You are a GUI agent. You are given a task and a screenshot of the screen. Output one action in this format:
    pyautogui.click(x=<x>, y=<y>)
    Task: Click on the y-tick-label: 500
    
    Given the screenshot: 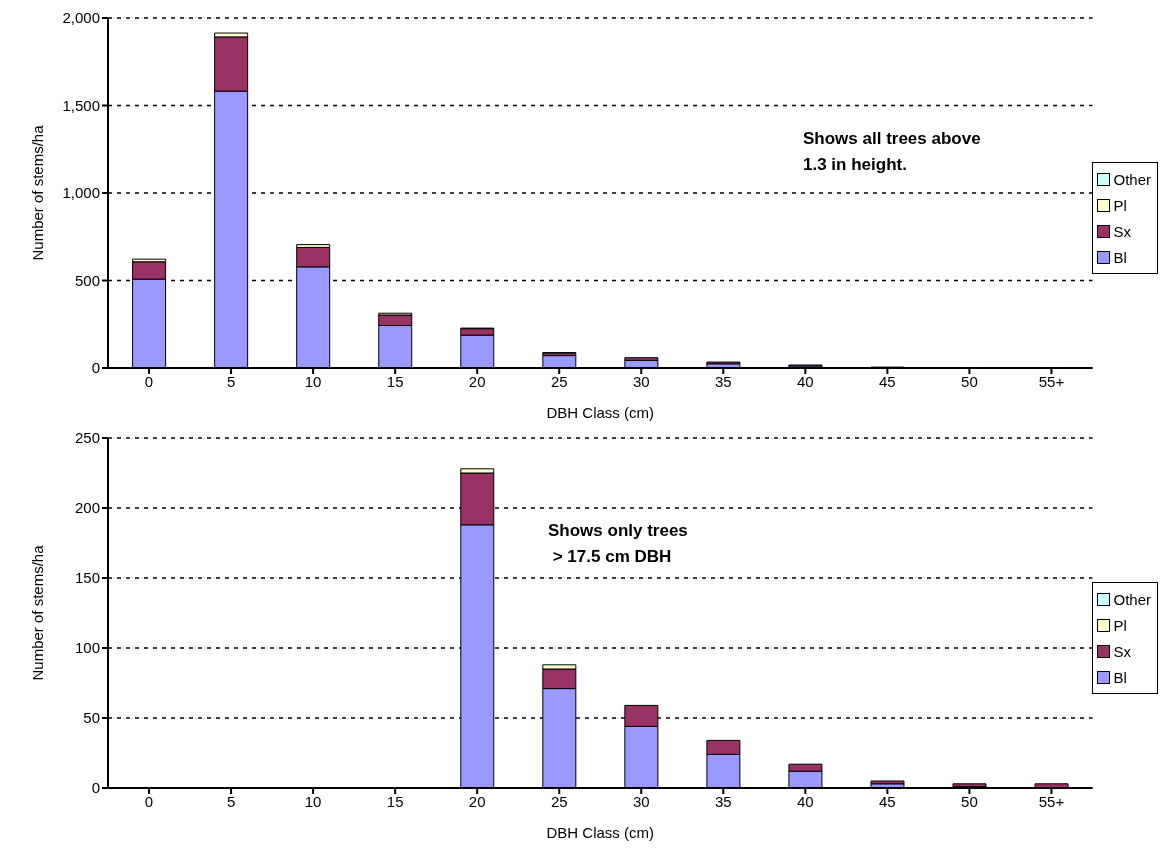 What is the action you would take?
    pyautogui.click(x=87, y=280)
    